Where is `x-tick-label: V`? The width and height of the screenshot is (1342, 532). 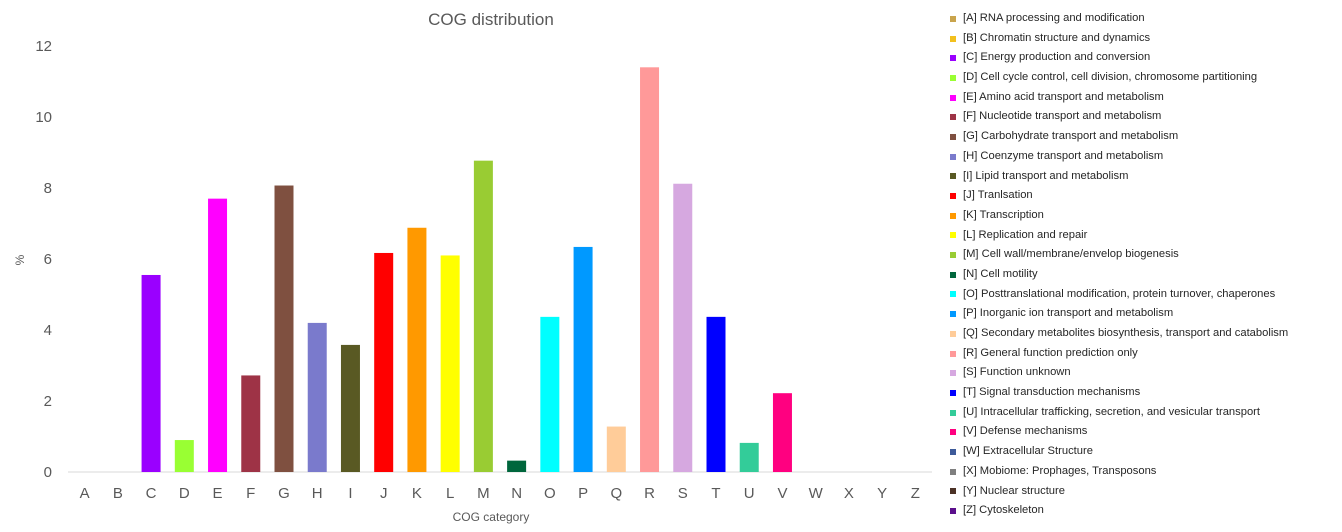
x-tick-label: V is located at coordinates (782, 493).